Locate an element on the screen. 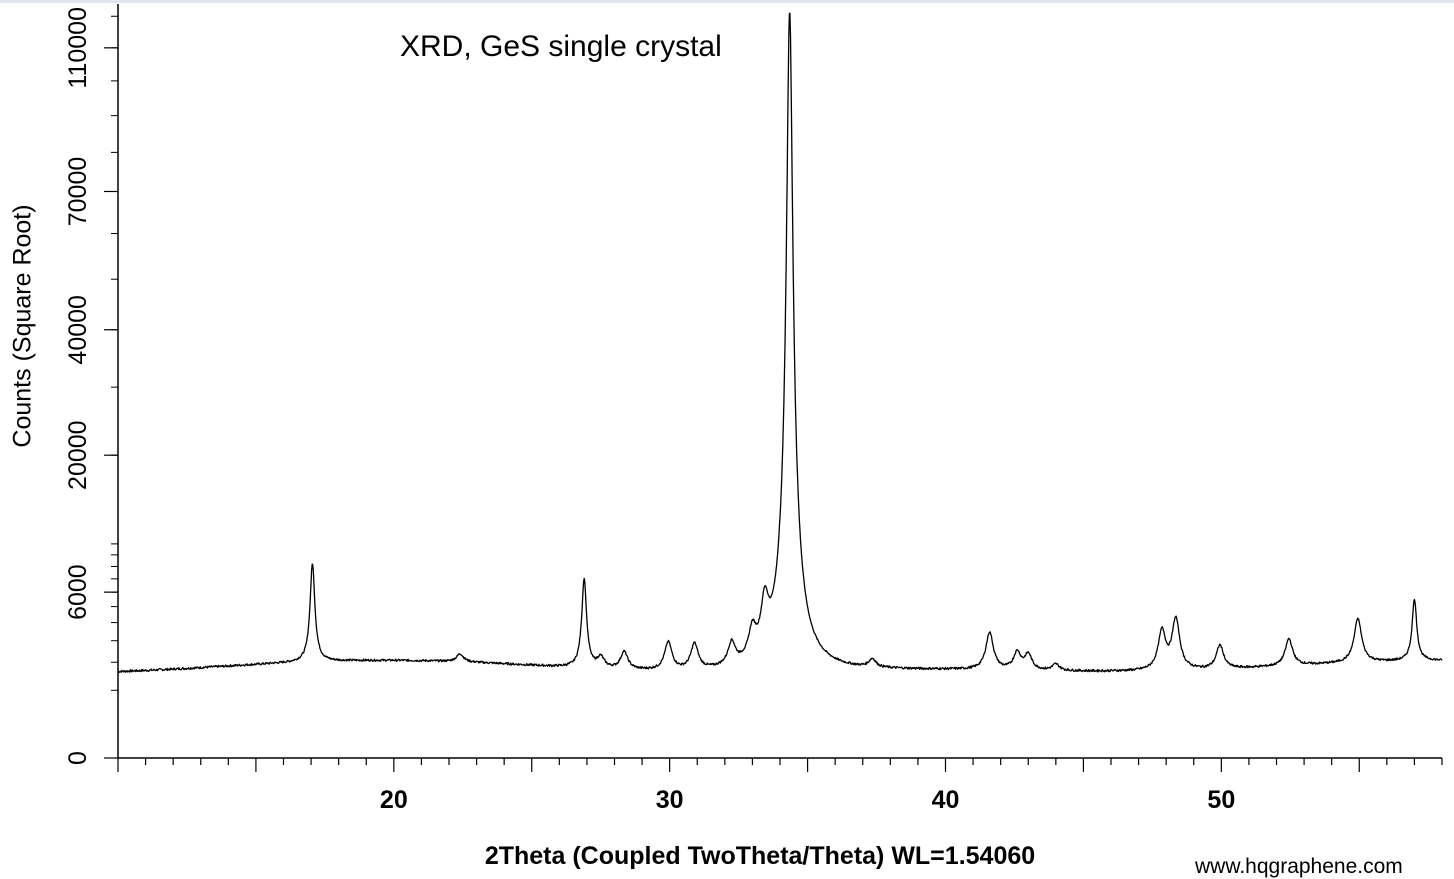  x-tick-label: 50 is located at coordinates (1221, 800).